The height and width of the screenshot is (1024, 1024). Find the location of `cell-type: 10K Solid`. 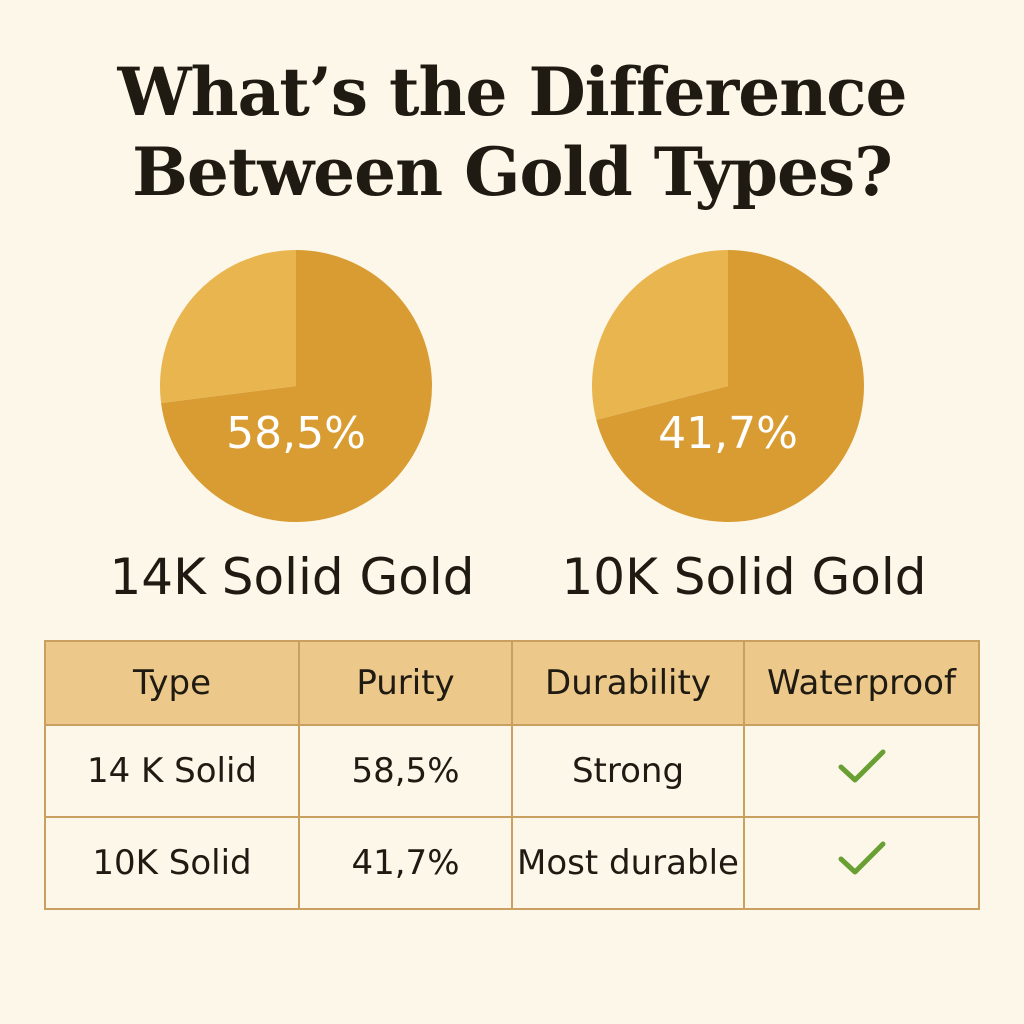

cell-type: 10K Solid is located at coordinates (172, 863).